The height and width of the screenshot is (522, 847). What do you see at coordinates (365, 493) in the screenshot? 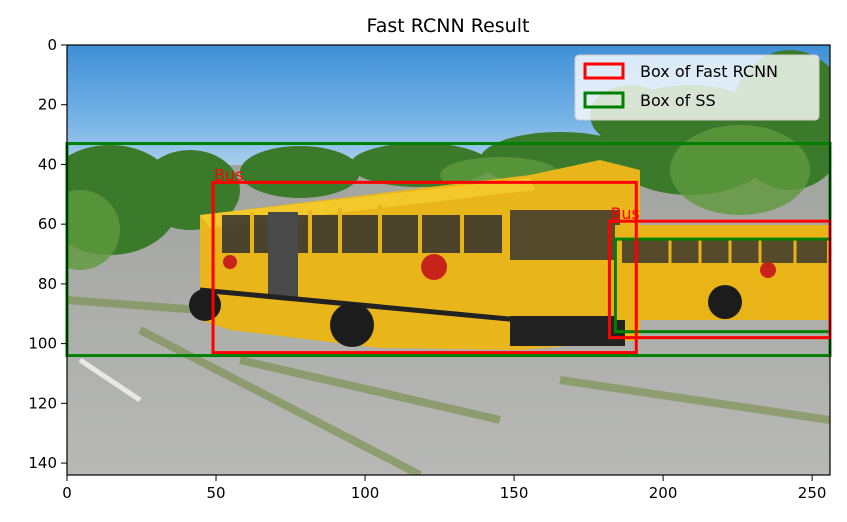
I see `x-tick-label: 100` at bounding box center [365, 493].